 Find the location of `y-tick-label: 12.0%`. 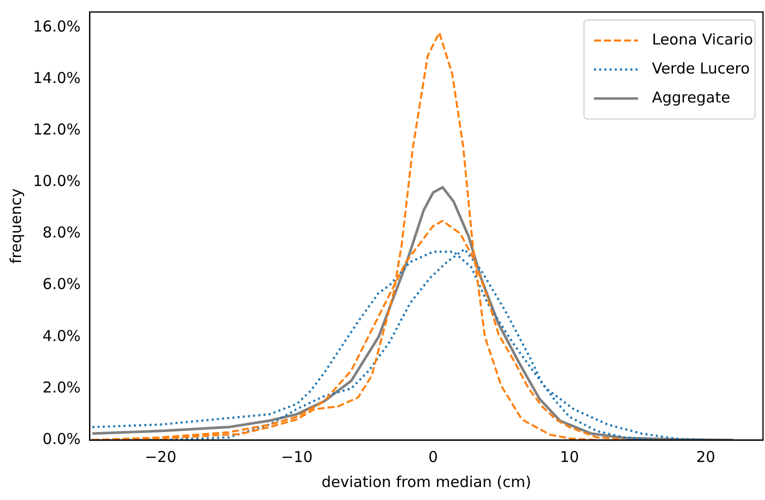

y-tick-label: 12.0% is located at coordinates (56, 129).